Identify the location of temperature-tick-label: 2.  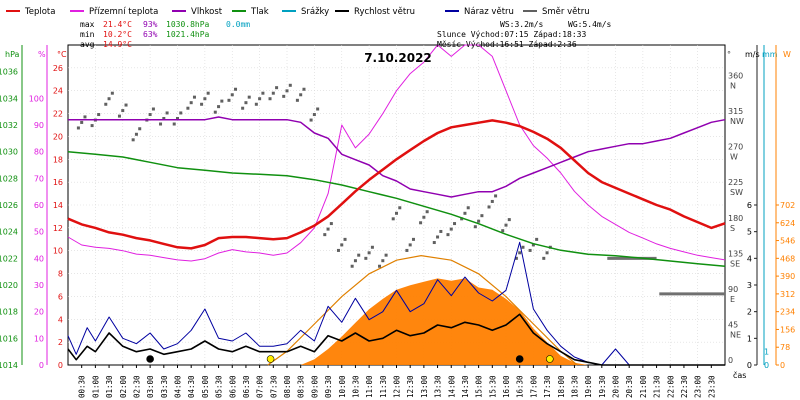
(60, 342).